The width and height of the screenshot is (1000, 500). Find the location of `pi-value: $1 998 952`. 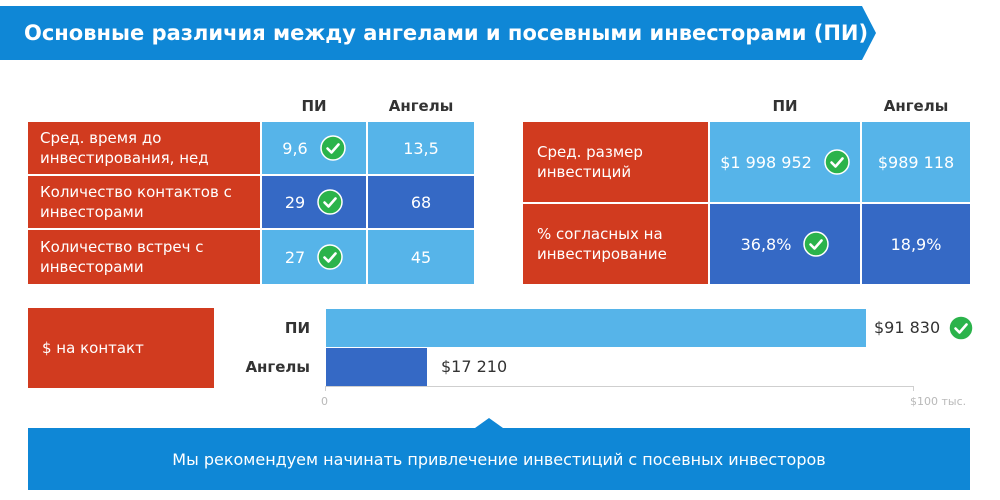

pi-value: $1 998 952 is located at coordinates (766, 162).